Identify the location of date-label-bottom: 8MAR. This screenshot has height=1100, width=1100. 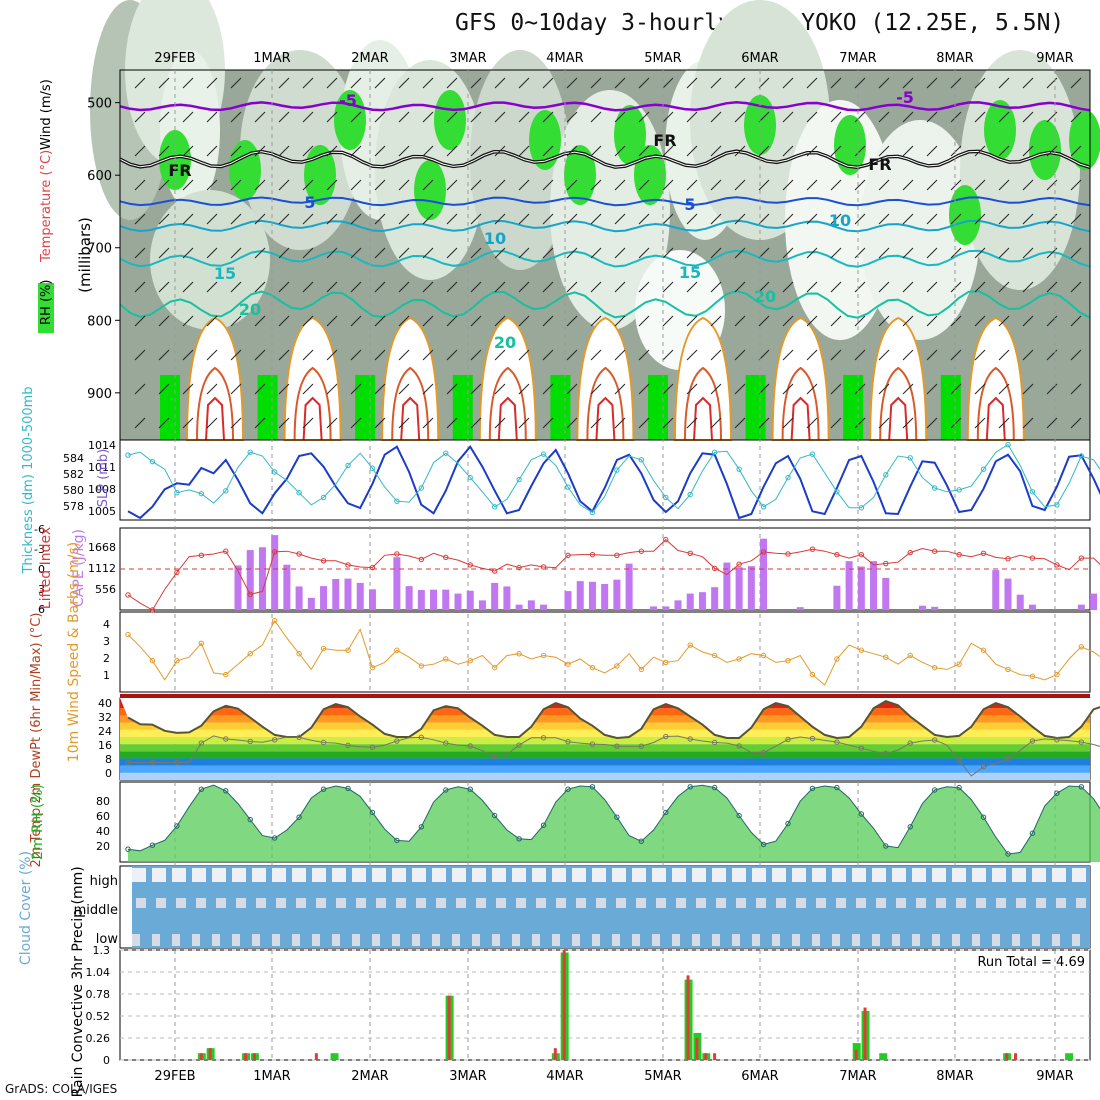
(954, 1076).